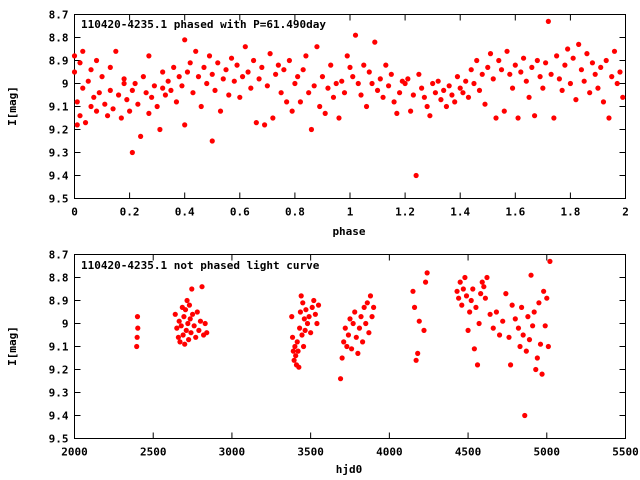 This screenshot has height=480, width=640. I want to click on phased-x-tick-label: 1.6, so click(515, 212).